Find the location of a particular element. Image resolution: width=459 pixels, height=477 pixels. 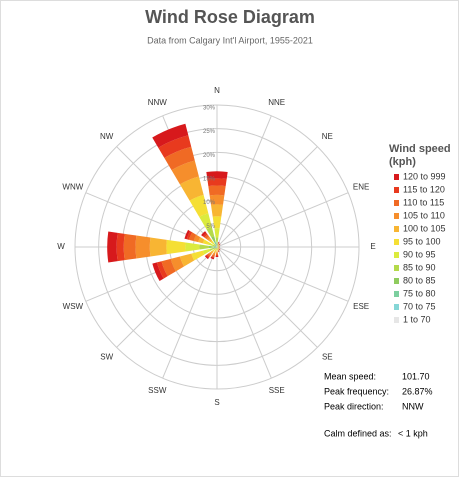

stat-value: 101.70 is located at coordinates (416, 376).